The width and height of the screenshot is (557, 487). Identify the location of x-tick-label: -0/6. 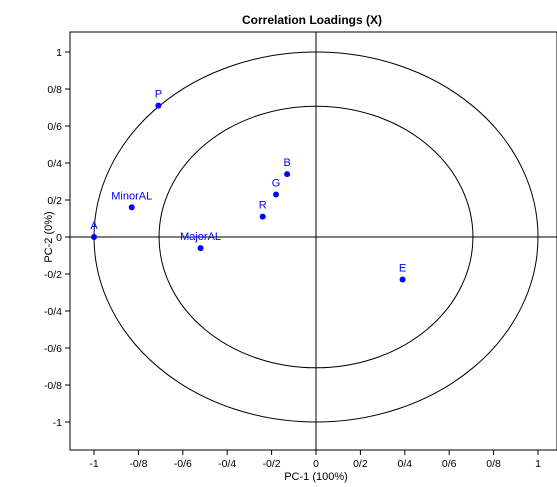
(183, 464).